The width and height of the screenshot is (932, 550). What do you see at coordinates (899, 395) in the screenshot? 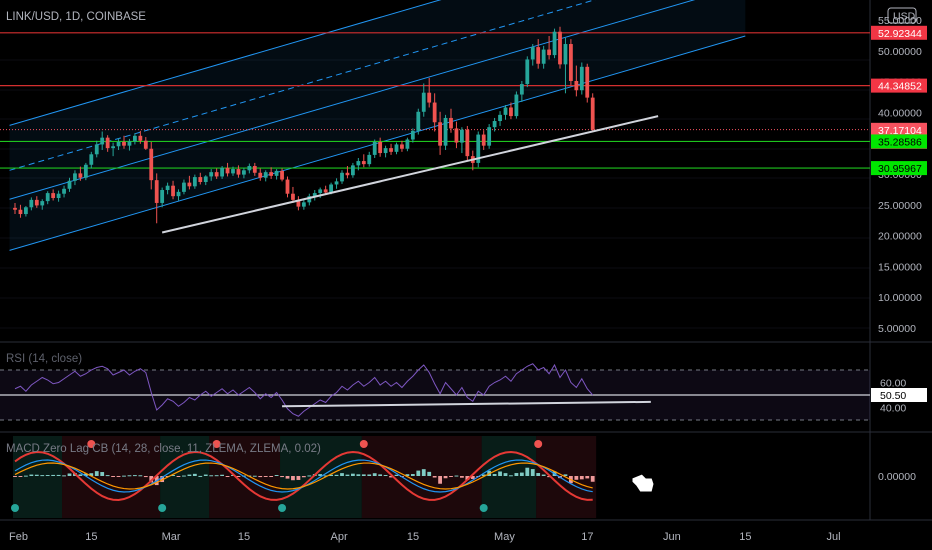
I see `rsi-value-box` at bounding box center [899, 395].